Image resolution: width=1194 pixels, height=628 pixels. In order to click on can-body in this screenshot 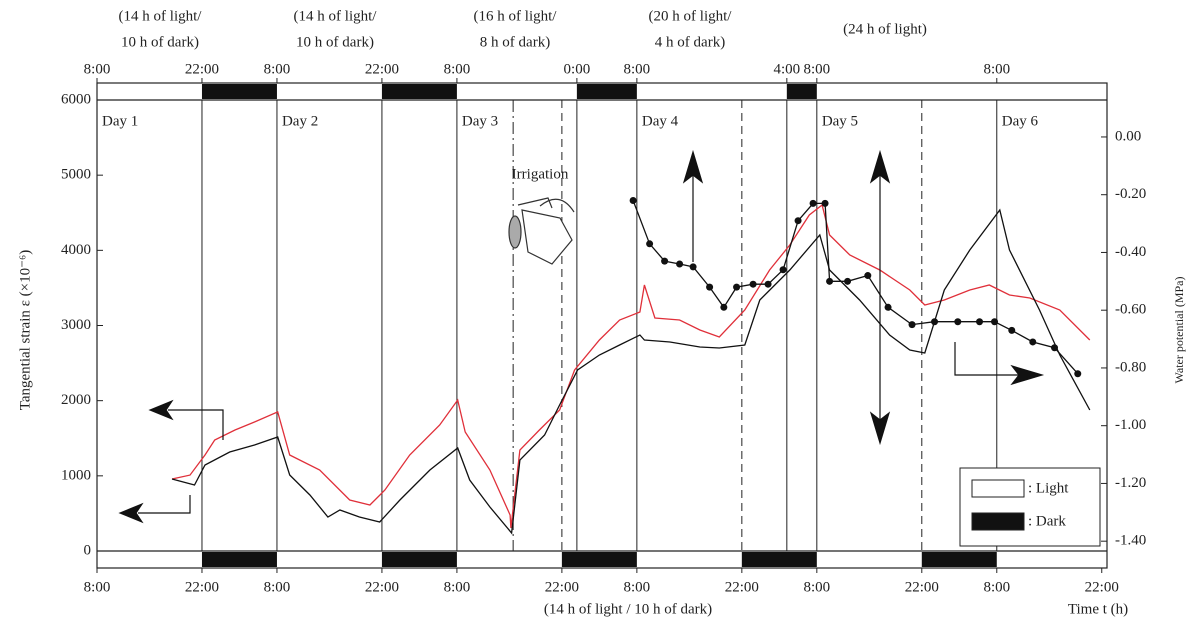, I will do `click(547, 237)`.